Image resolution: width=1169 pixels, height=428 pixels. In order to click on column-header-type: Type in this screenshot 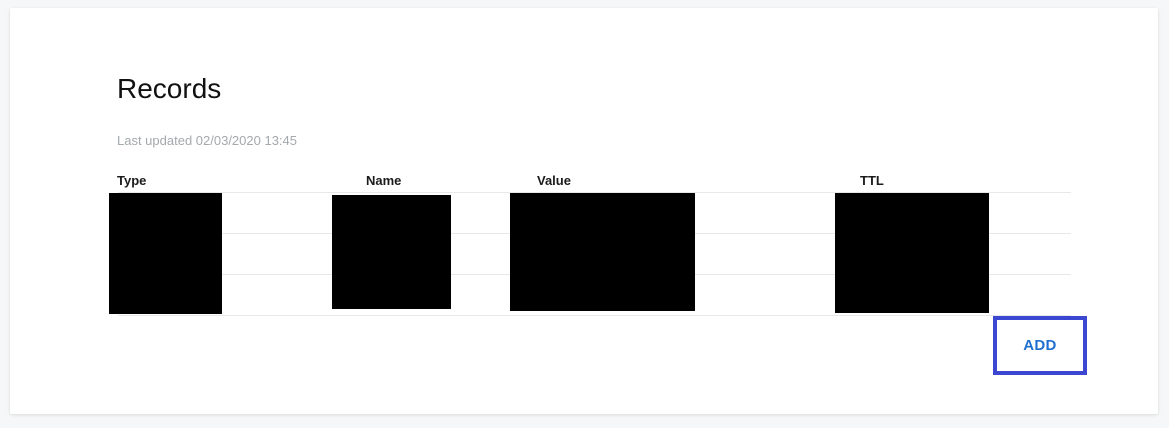, I will do `click(132, 180)`.